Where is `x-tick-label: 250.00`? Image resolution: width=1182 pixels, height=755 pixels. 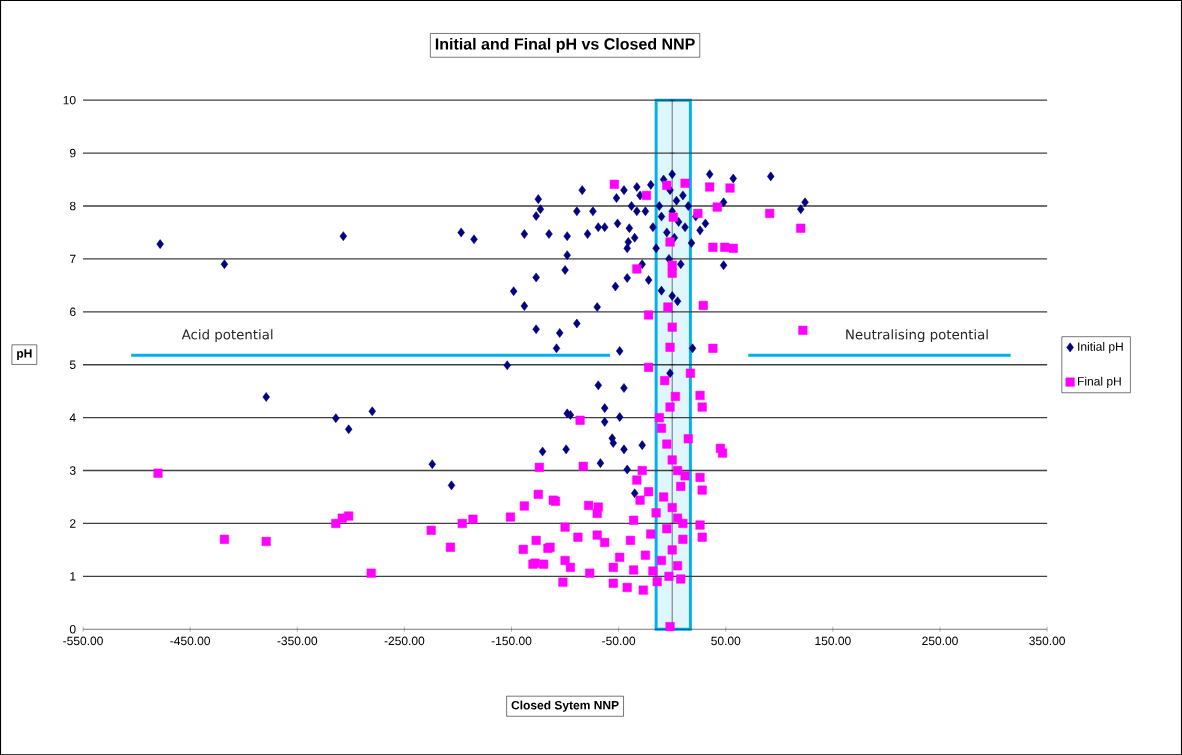 x-tick-label: 250.00 is located at coordinates (940, 641).